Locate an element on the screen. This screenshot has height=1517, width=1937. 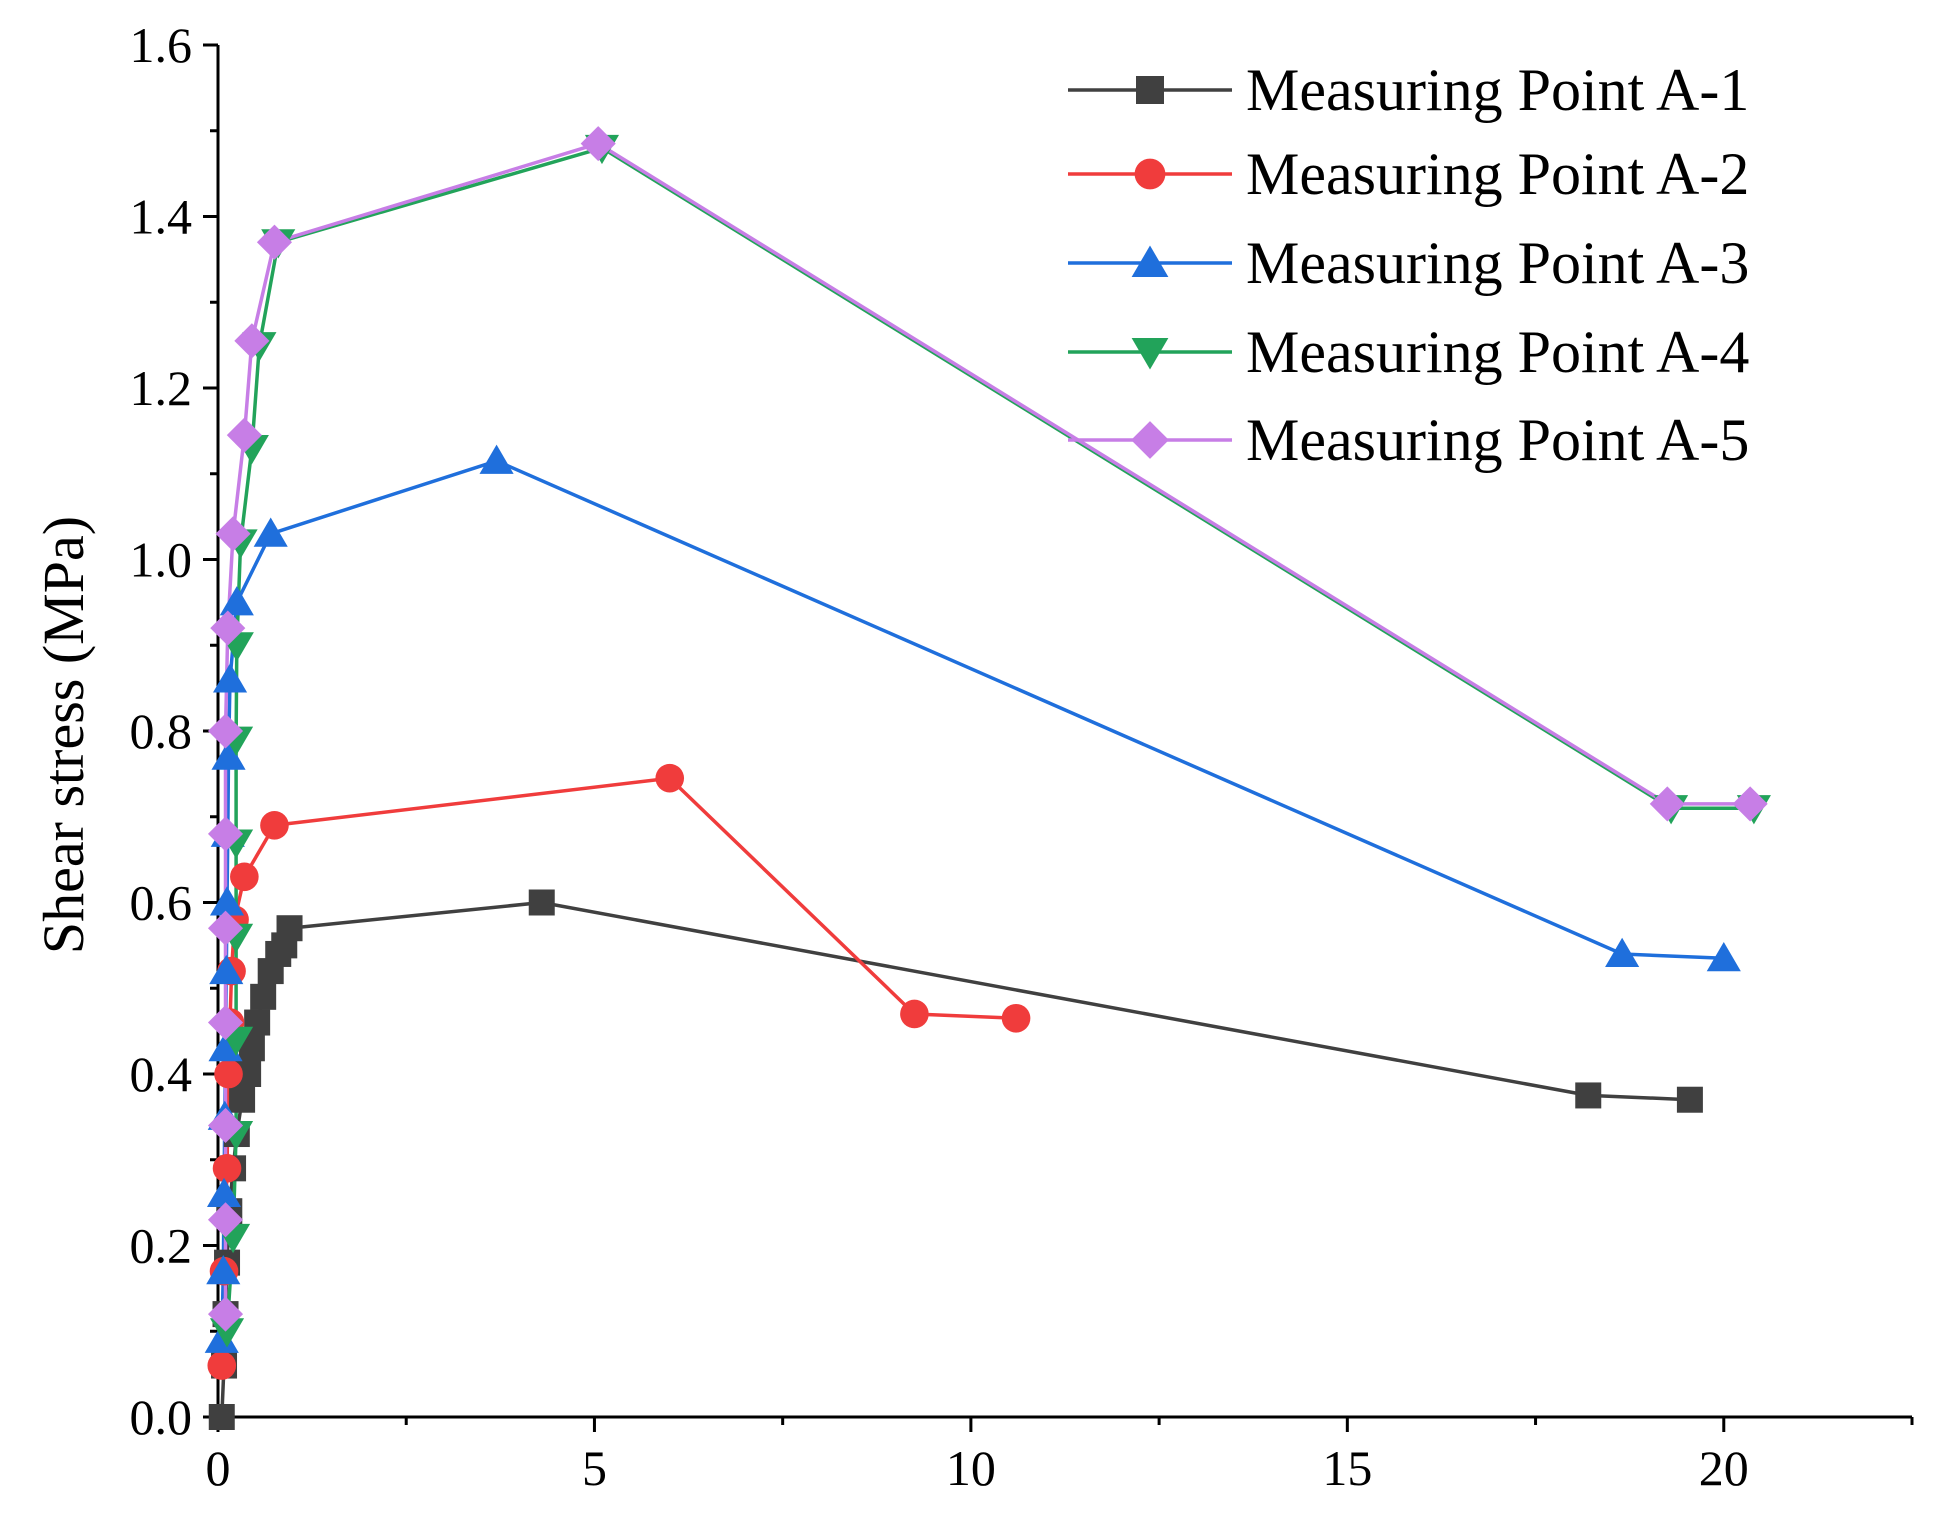
y-tick-label: 1.6 is located at coordinates (161, 45).